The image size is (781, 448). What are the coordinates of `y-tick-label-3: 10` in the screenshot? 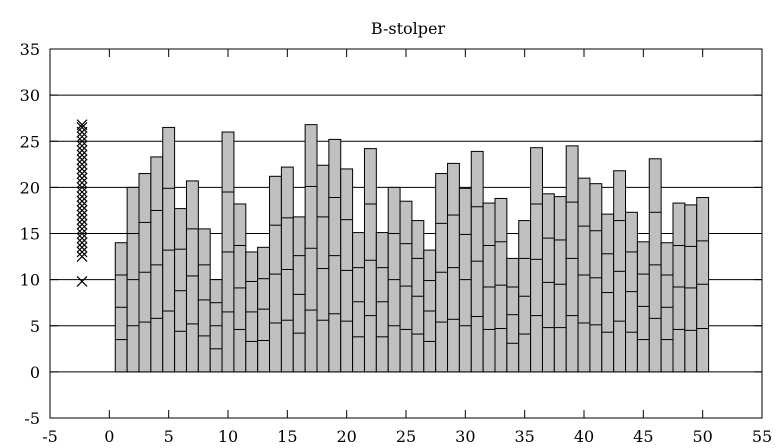 It's located at (30, 280).